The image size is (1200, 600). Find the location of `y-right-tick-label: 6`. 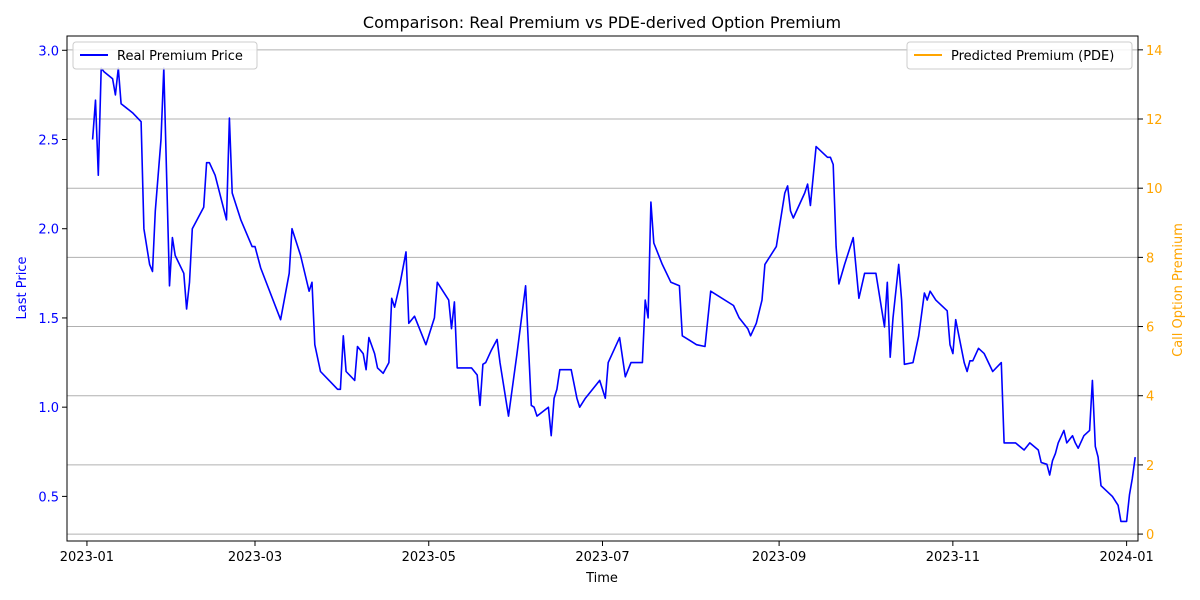

y-right-tick-label: 6 is located at coordinates (1150, 328).